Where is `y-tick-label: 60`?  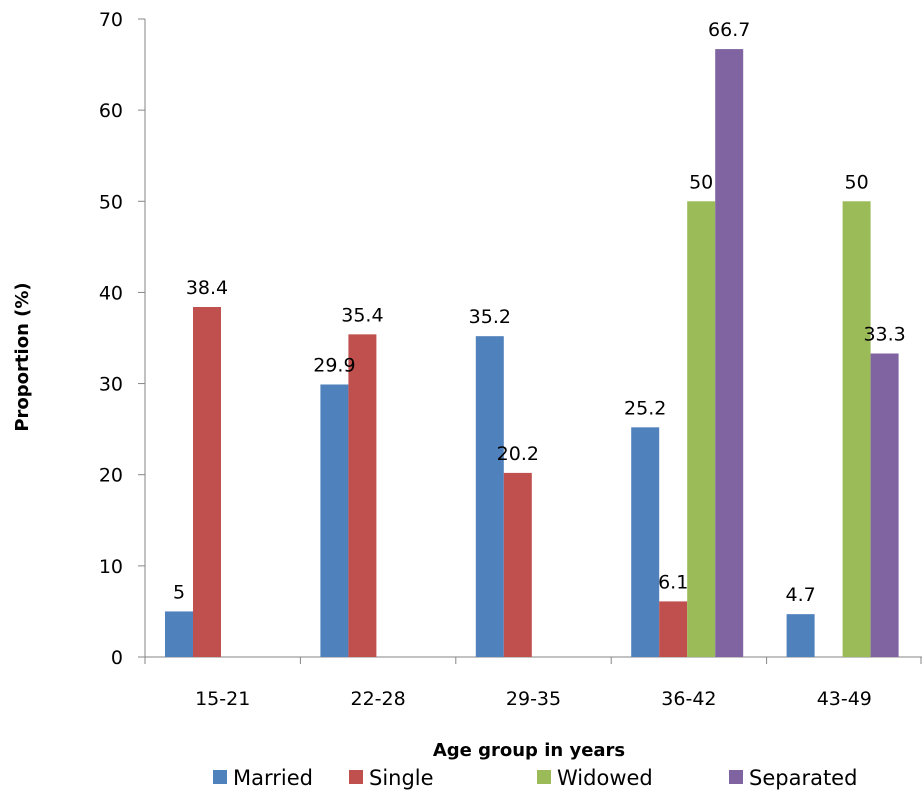
y-tick-label: 60 is located at coordinates (111, 111).